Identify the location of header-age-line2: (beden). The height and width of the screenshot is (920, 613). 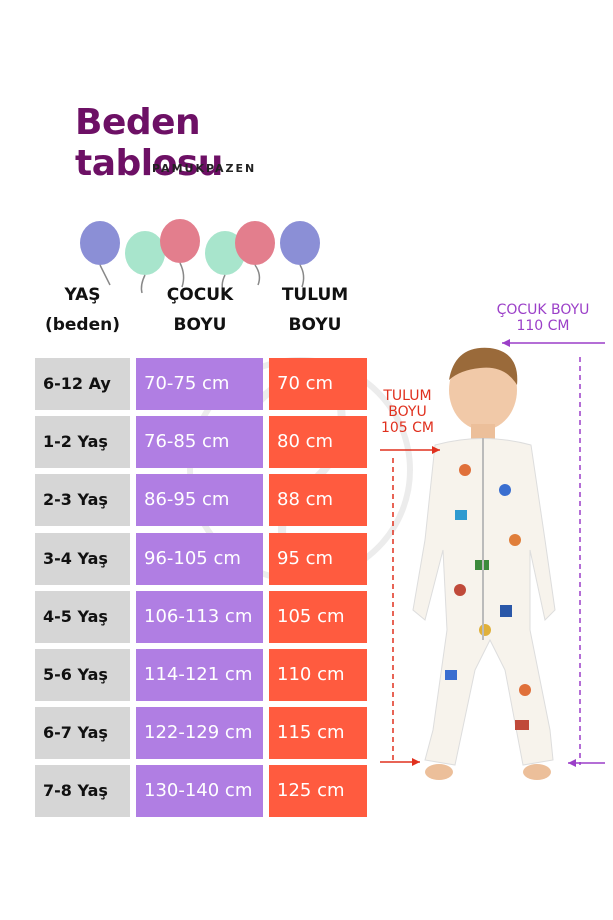
(82, 325).